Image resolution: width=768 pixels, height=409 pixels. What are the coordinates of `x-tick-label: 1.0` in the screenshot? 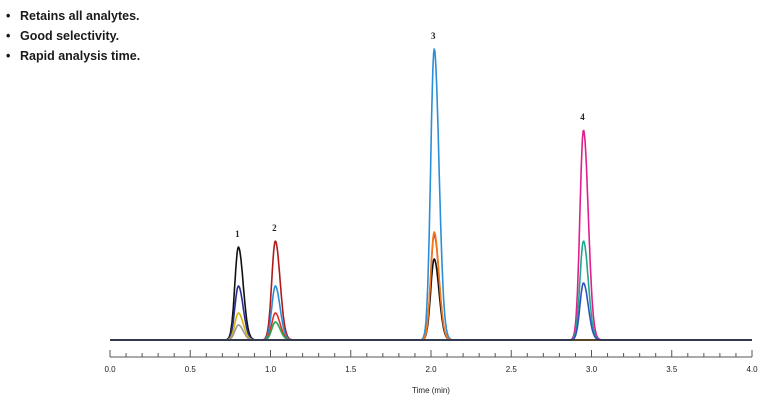 It's located at (271, 369).